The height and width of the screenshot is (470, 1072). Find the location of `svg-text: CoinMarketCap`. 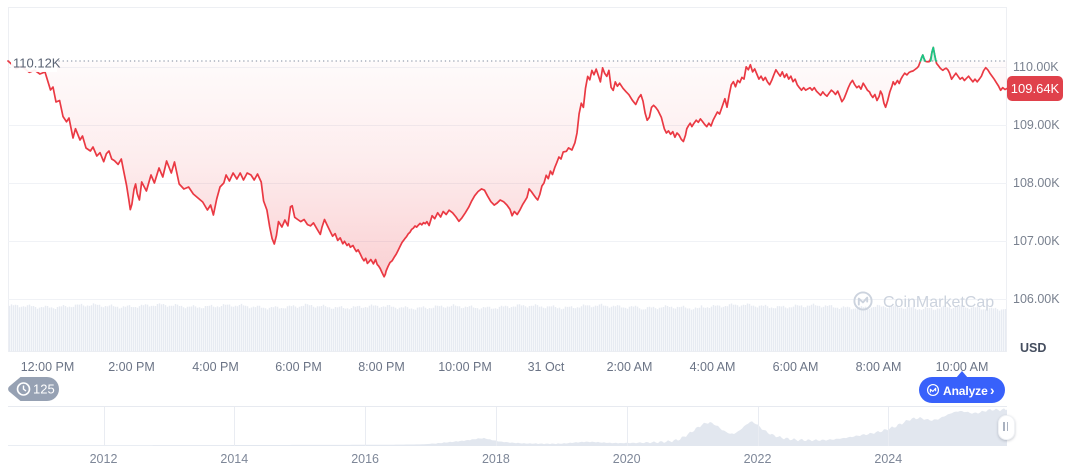

svg-text: CoinMarketCap is located at coordinates (938, 302).